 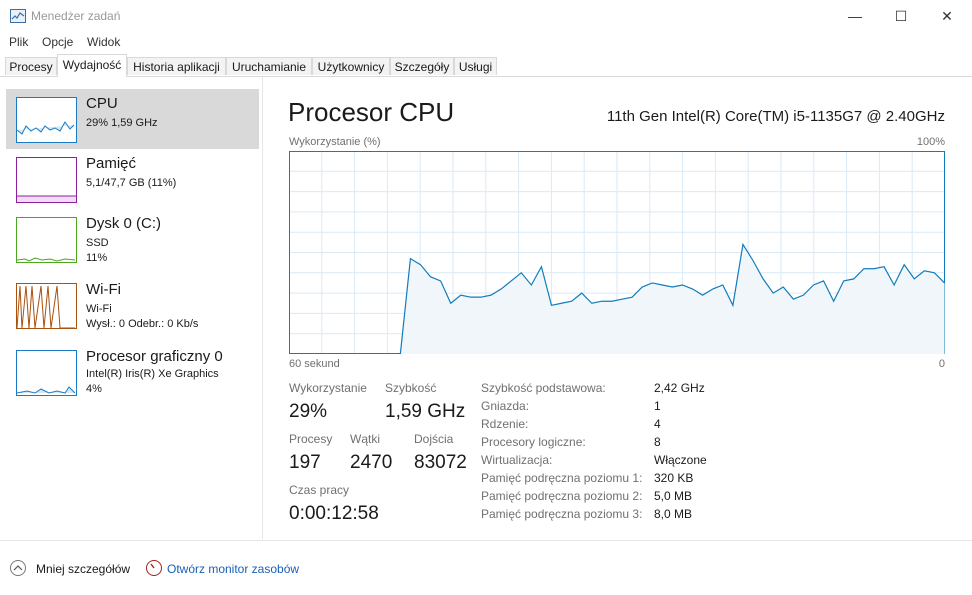 I want to click on detail-value: 320 KB, so click(x=674, y=478).